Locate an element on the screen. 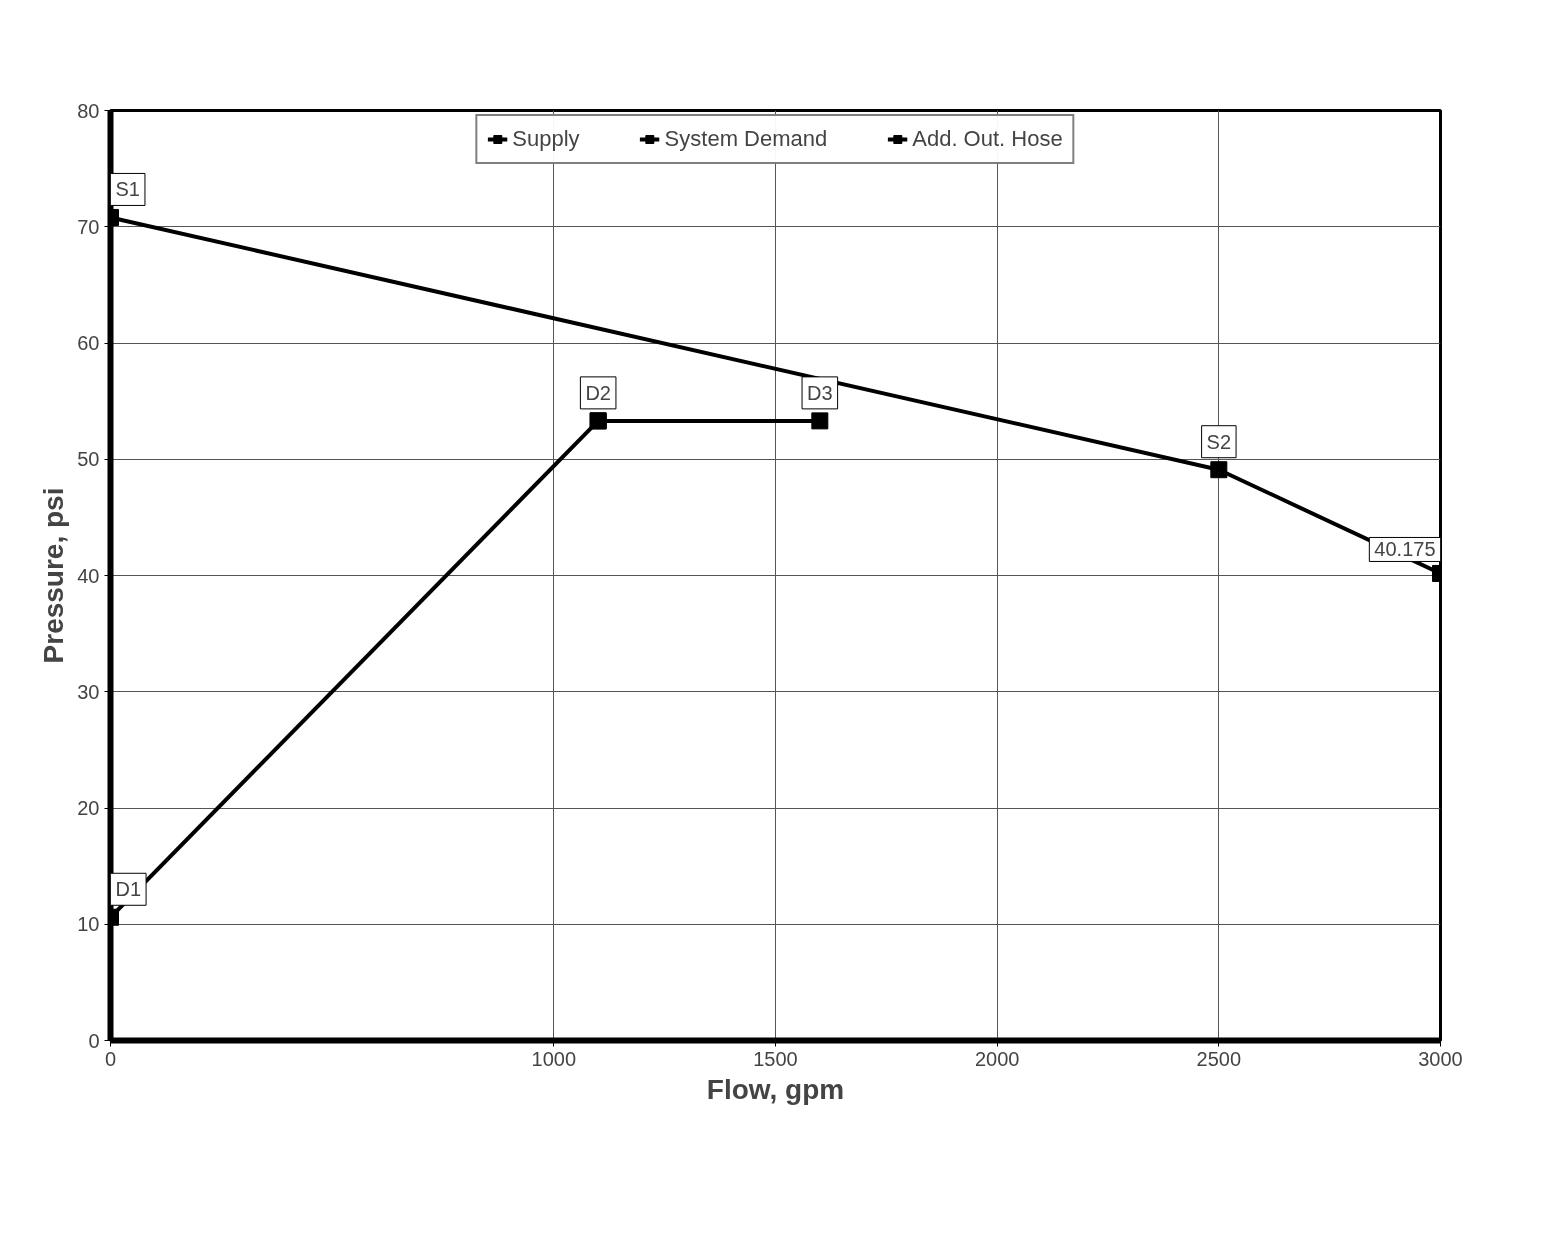 Image resolution: width=1545 pixels, height=1236 pixels. y-tick-label: 0 is located at coordinates (94, 1040).